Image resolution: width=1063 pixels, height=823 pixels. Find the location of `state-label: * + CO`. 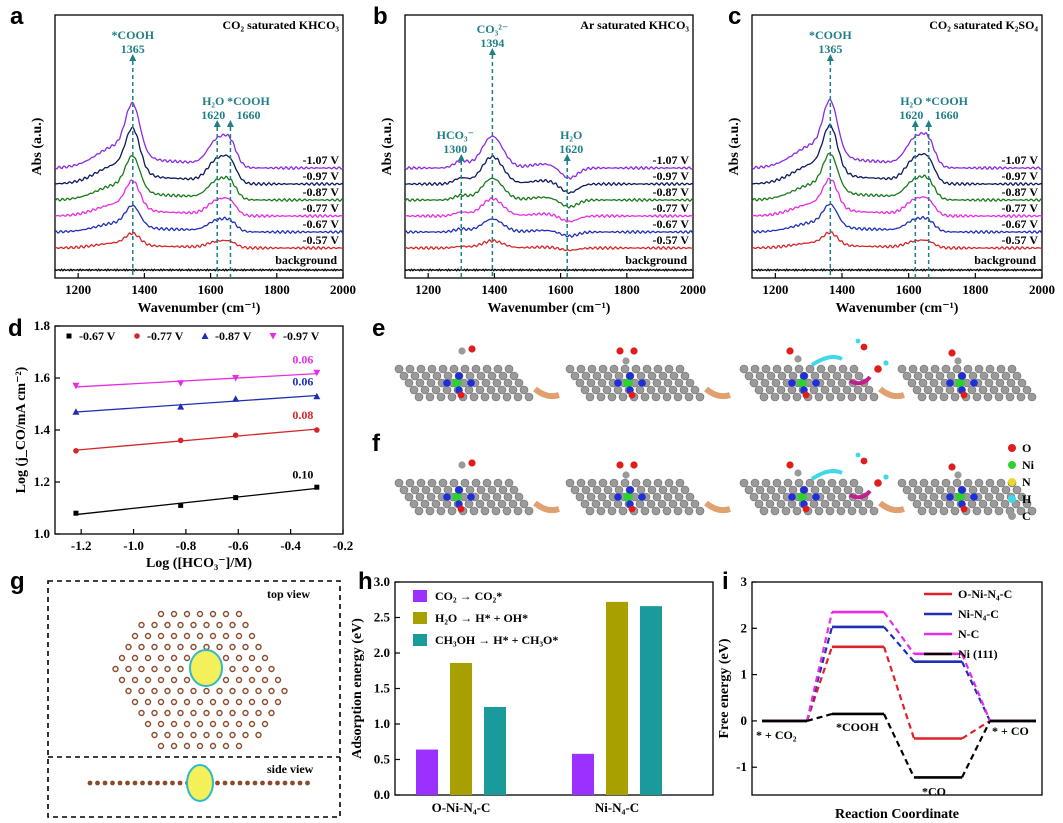

state-label: * + CO is located at coordinates (1010, 731).